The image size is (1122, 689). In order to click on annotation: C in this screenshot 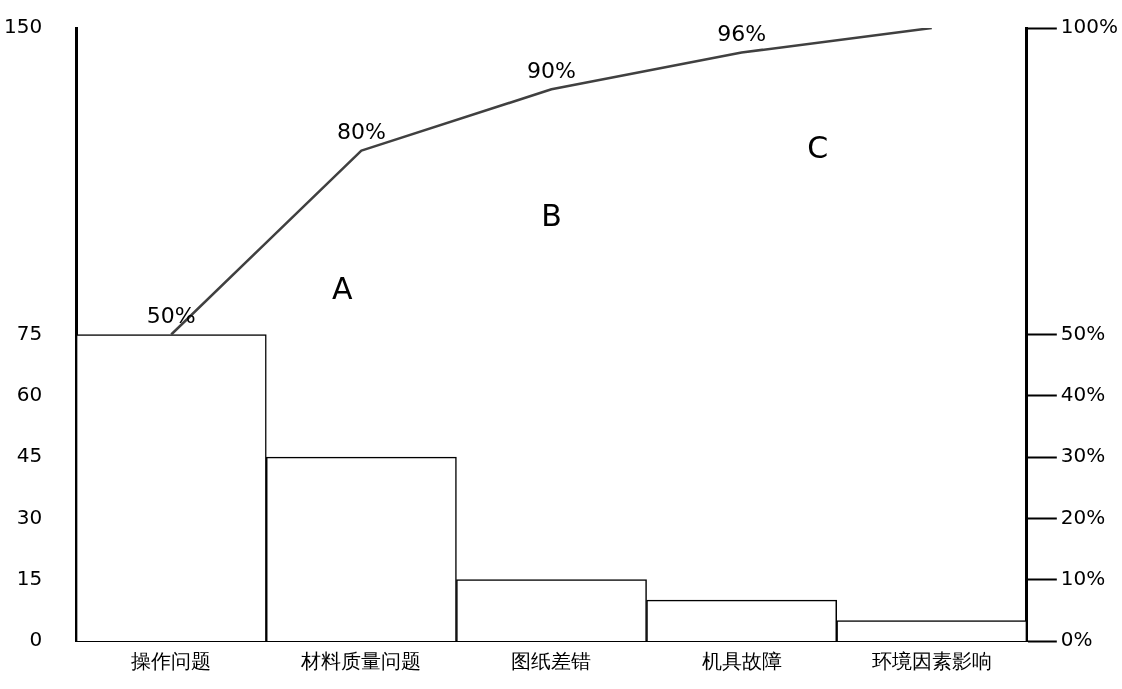, I will do `click(818, 148)`.